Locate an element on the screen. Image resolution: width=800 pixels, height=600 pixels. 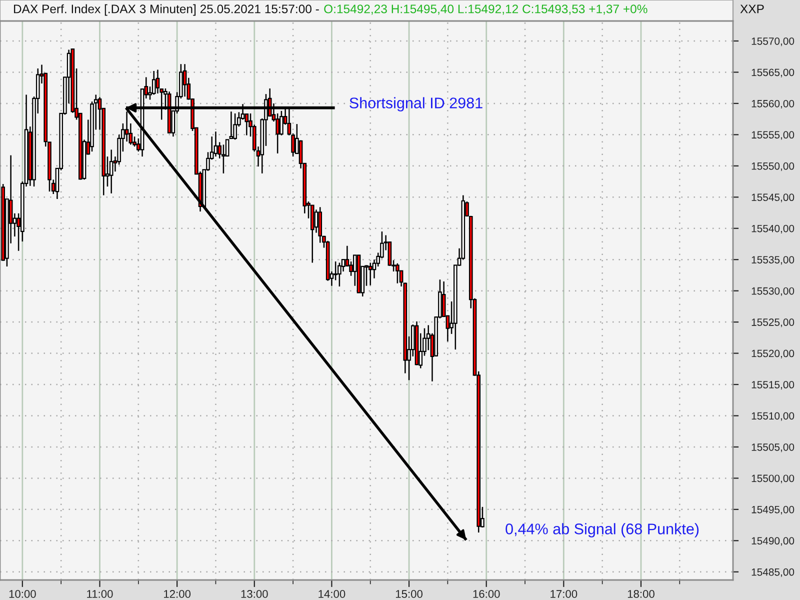
y-tick-label: 15530,00 is located at coordinates (773, 291).